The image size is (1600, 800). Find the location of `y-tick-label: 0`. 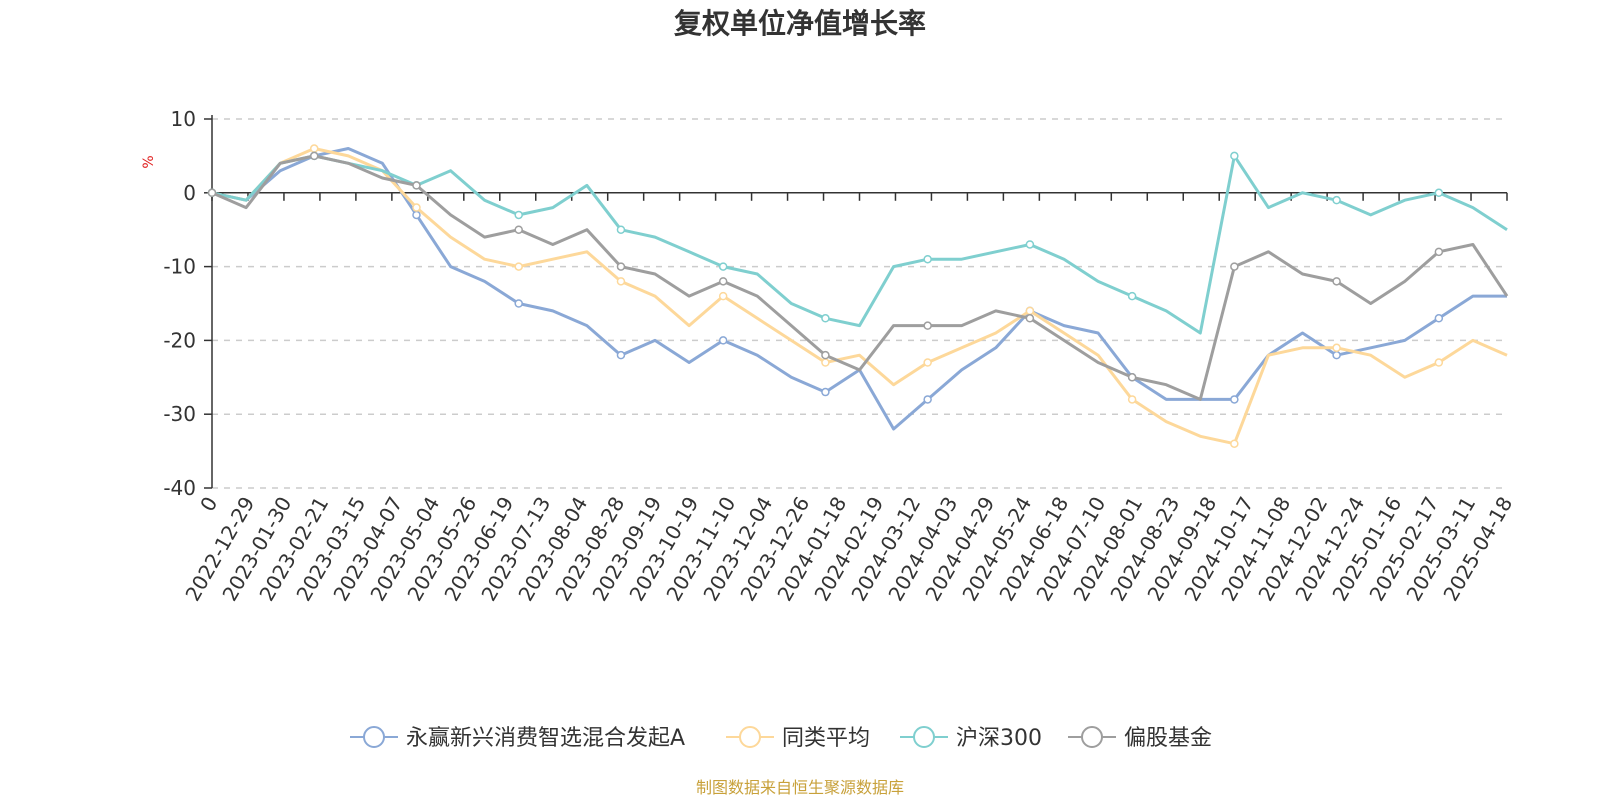

y-tick-label: 0 is located at coordinates (189, 193).